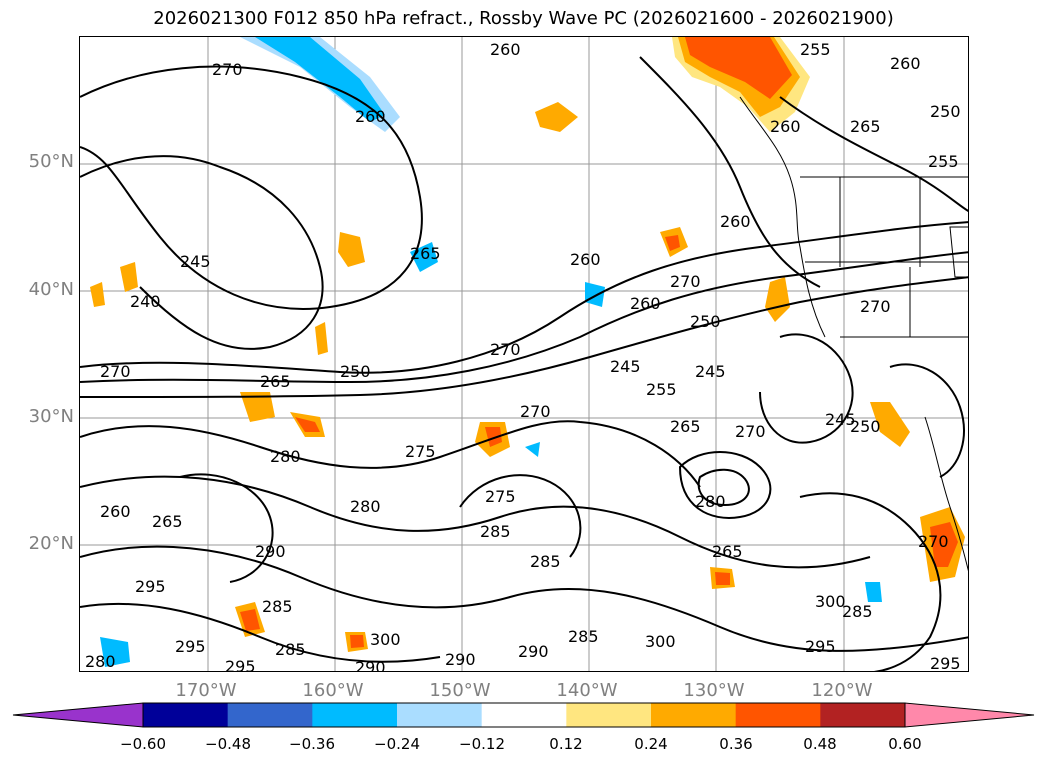 This screenshot has width=1047, height=765. I want to click on colorbar-tick: 0.24, so click(651, 744).